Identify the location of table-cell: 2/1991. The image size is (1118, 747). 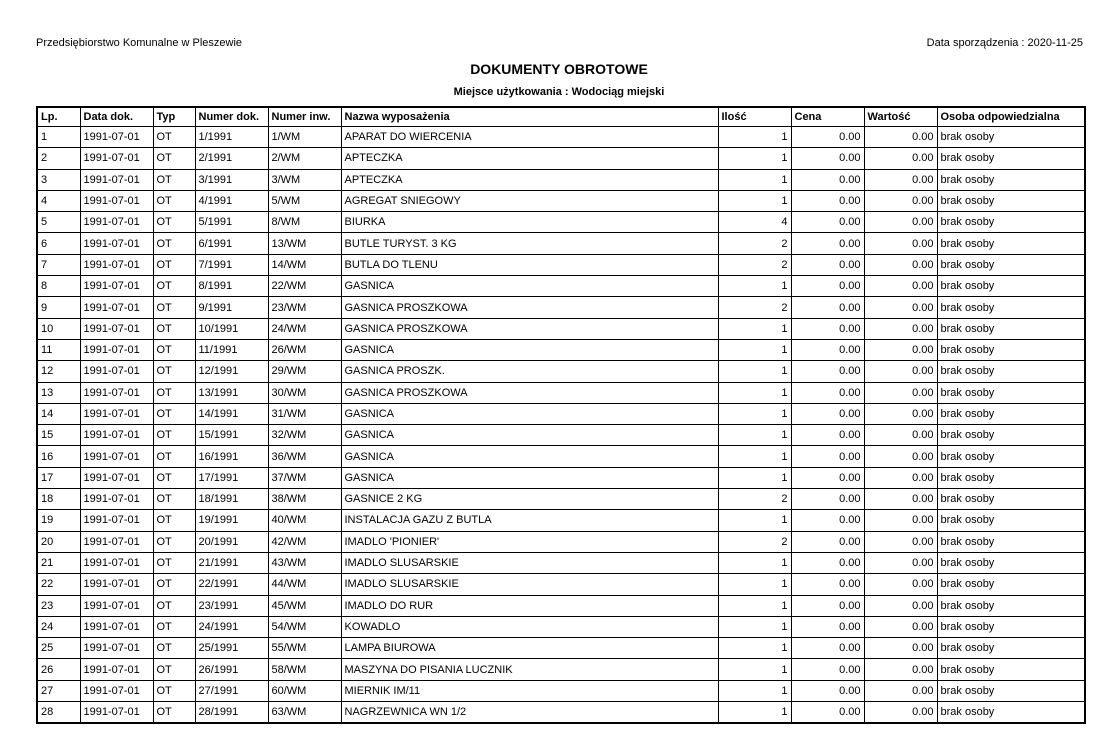
(231, 158).